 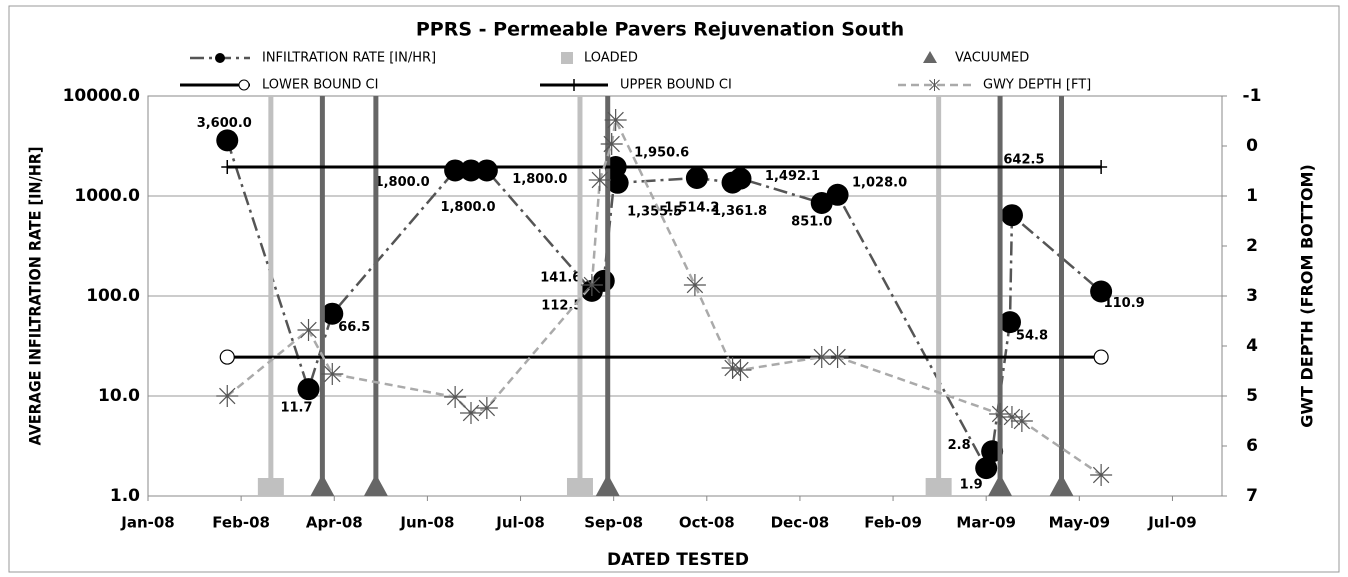 I want to click on x-tick-label: Oct-08, so click(x=707, y=523).